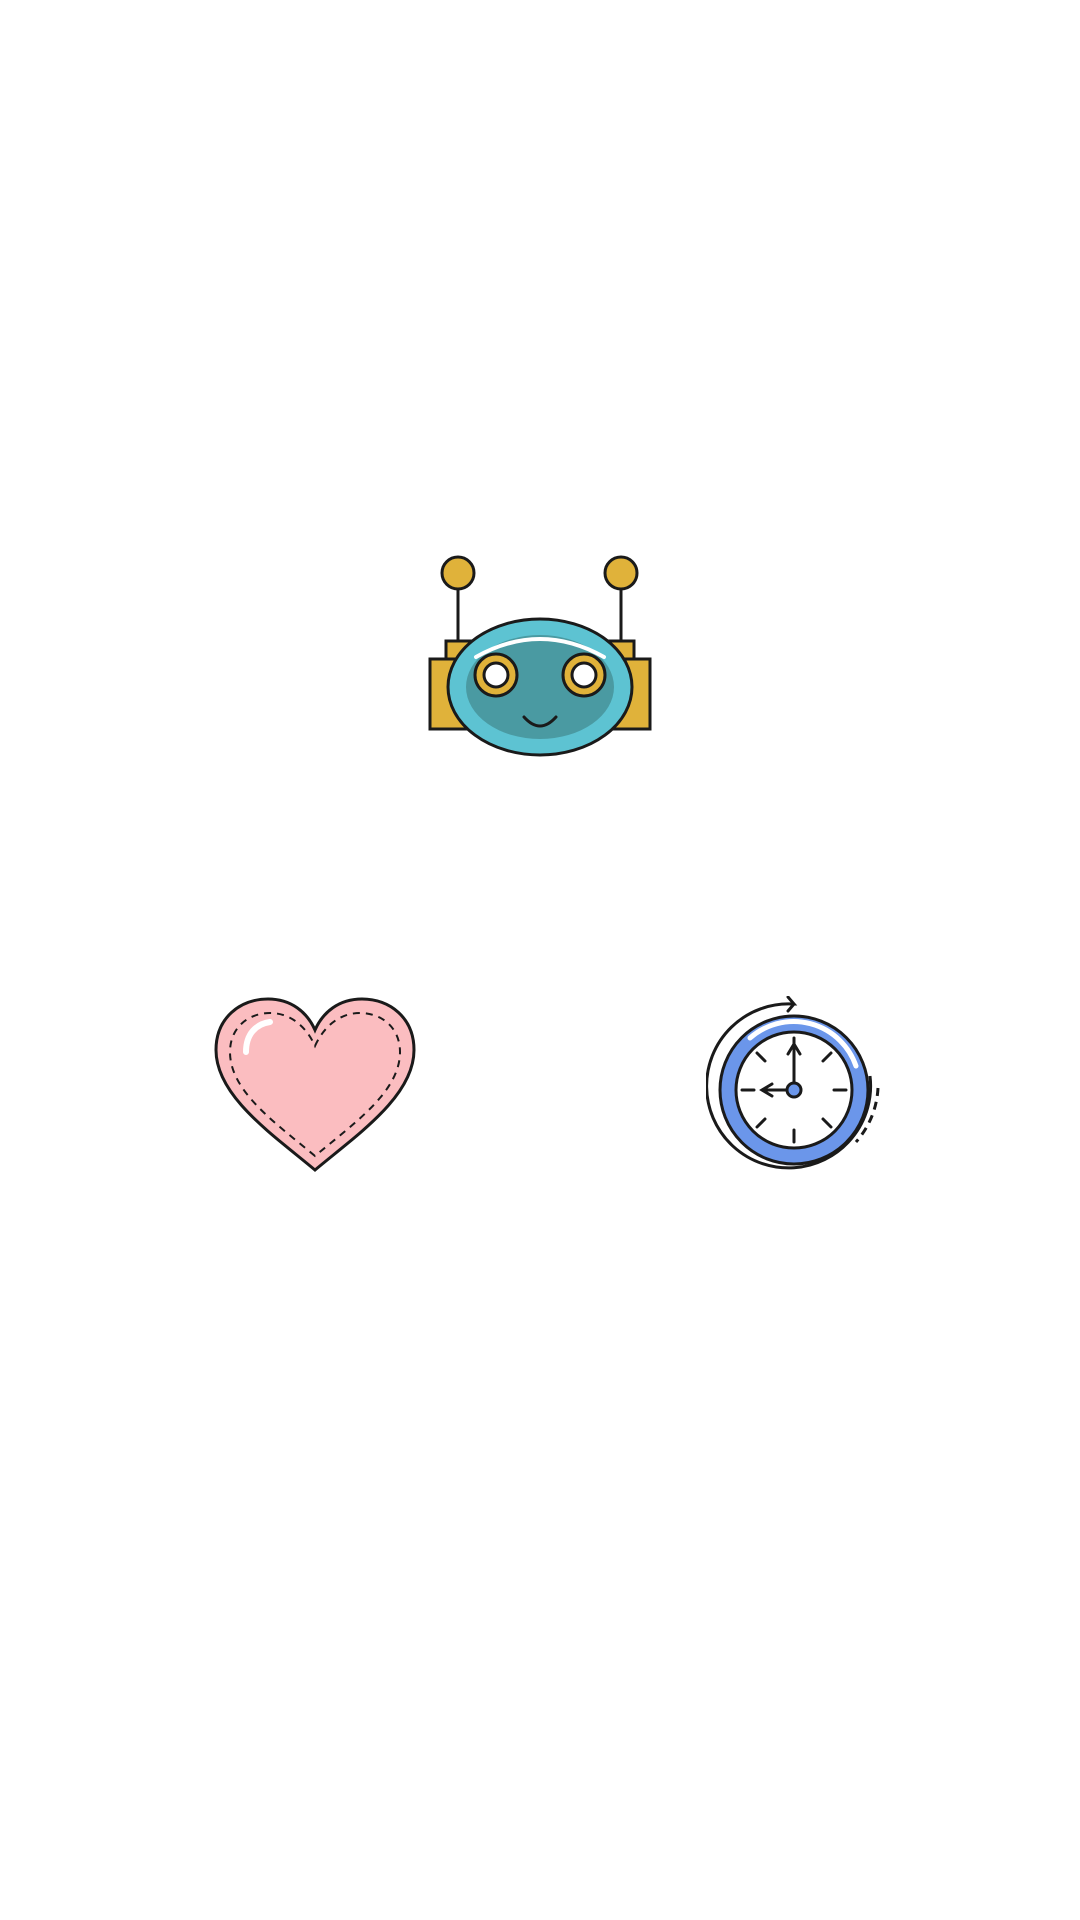  What do you see at coordinates (540, 656) in the screenshot?
I see `robot-icon` at bounding box center [540, 656].